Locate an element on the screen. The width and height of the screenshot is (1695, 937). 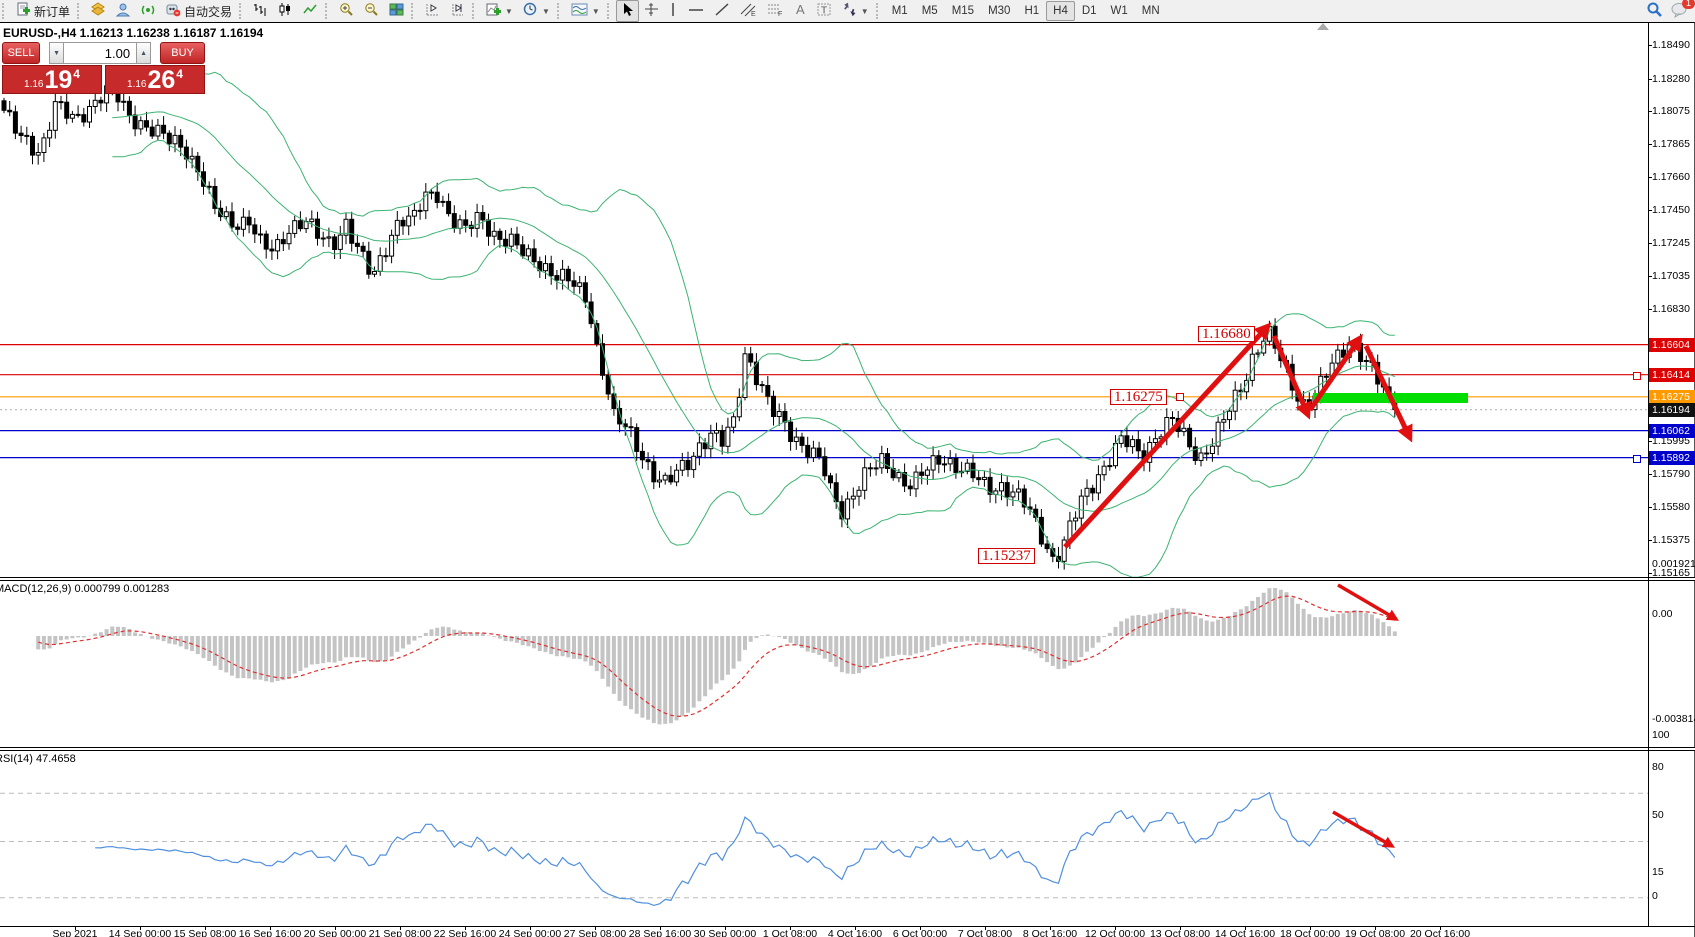
time-tick-label: 30 Sep 00:00 is located at coordinates (725, 932).